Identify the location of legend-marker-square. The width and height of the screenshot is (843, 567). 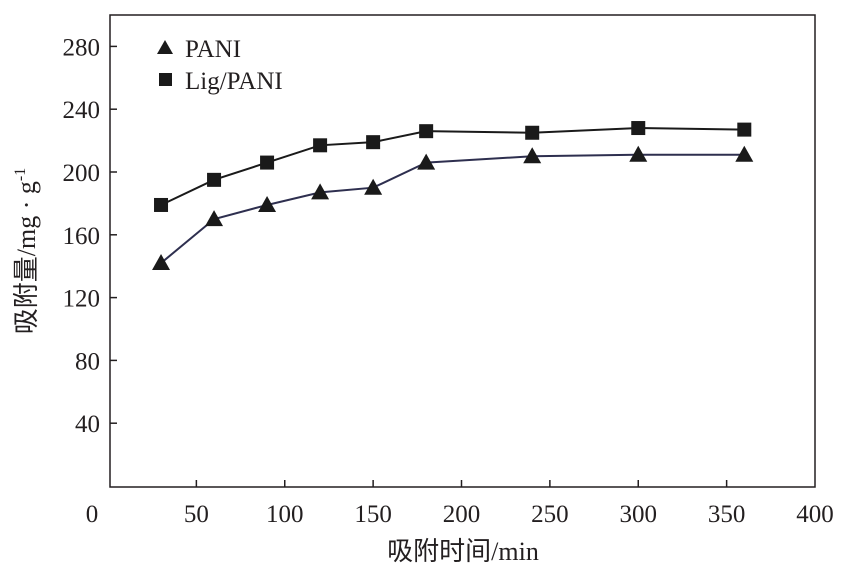
(165, 79).